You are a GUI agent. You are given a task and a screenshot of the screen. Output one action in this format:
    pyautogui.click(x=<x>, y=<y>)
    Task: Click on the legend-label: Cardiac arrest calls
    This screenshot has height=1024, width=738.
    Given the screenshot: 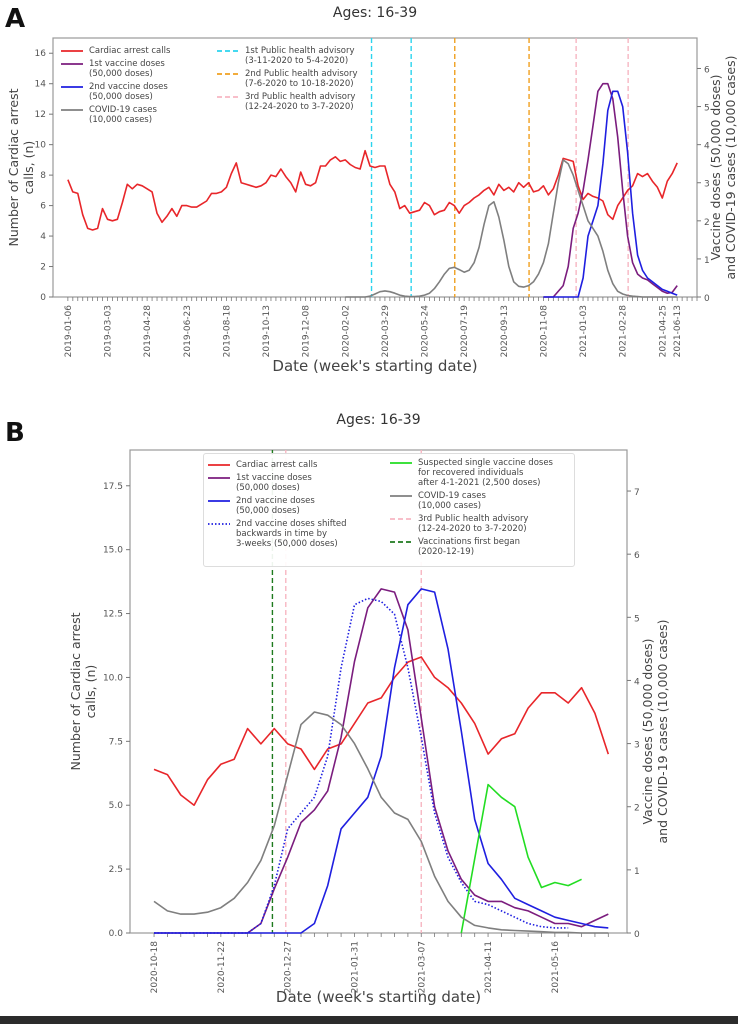 What is the action you would take?
    pyautogui.click(x=277, y=465)
    